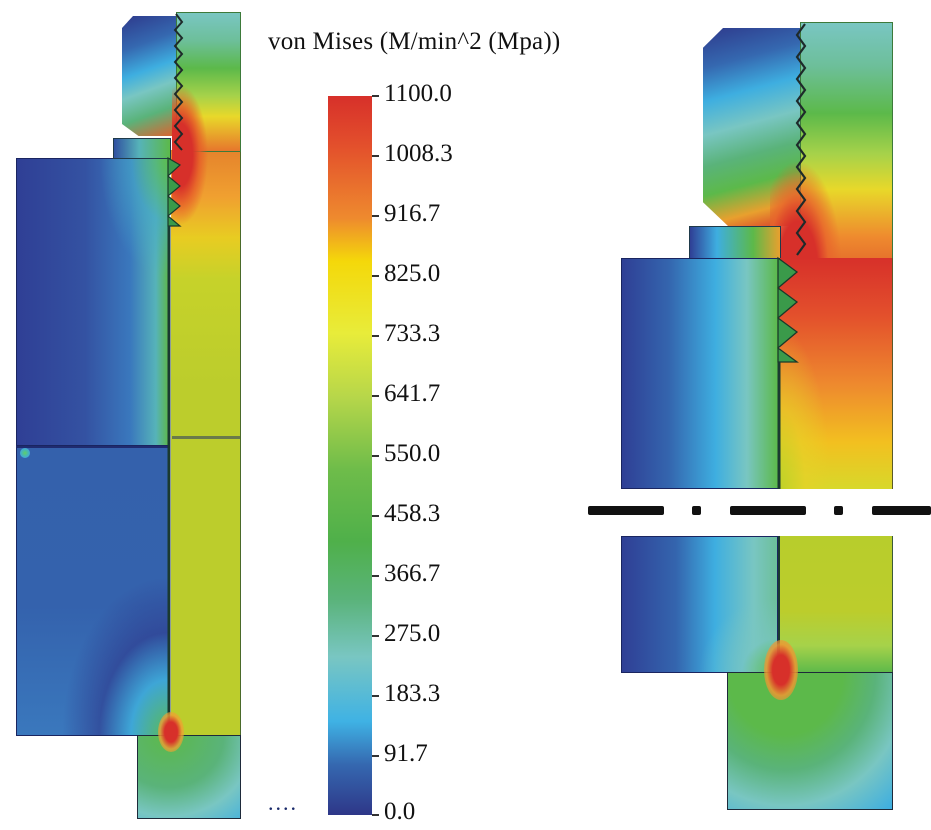 This screenshot has width=931, height=830. Describe the element at coordinates (412, 393) in the screenshot. I see `tick-label-5: 641.7` at that location.